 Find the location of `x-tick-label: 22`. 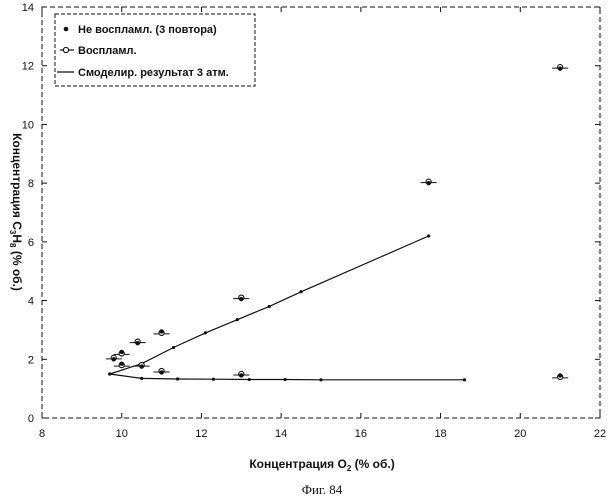

x-tick-label: 22 is located at coordinates (600, 434).